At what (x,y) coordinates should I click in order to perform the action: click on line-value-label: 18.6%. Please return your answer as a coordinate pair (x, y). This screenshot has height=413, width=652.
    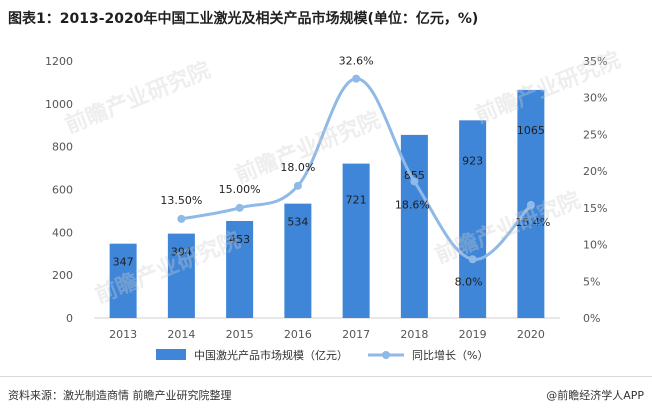
    Looking at the image, I should click on (412, 204).